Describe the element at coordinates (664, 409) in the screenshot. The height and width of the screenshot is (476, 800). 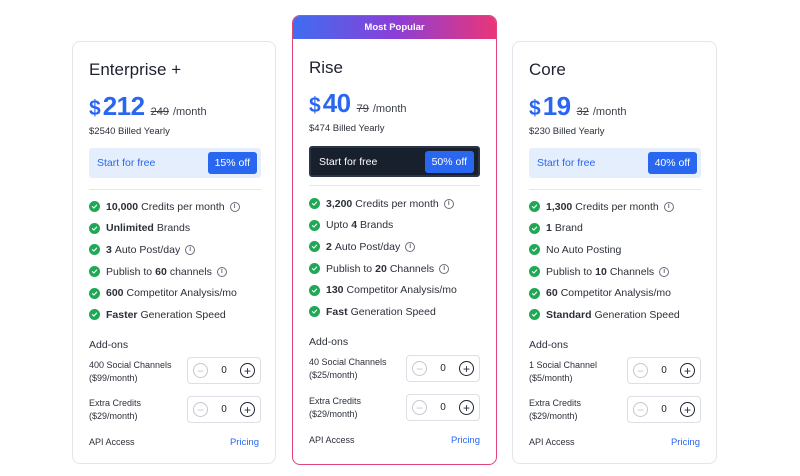
I see `stepper-value: 0` at that location.